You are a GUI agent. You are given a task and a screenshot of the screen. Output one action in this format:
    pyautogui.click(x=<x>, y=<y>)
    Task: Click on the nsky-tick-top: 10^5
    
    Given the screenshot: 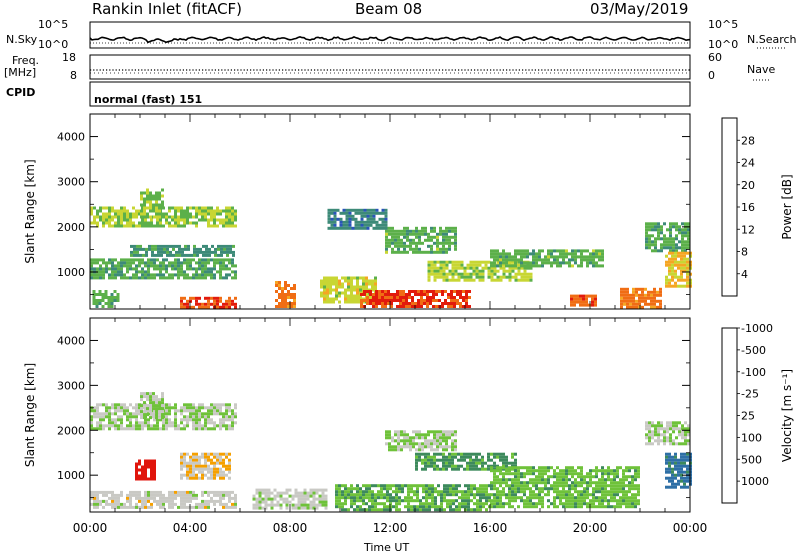 What is the action you would take?
    pyautogui.click(x=53, y=24)
    